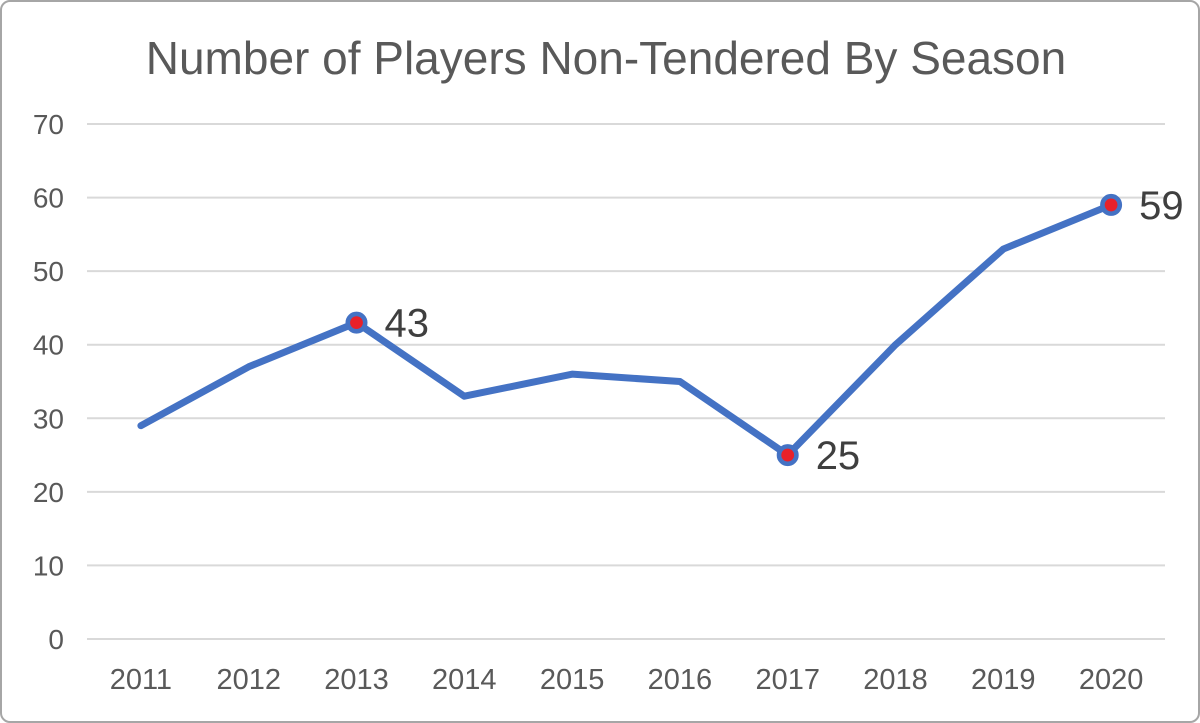 Image resolution: width=1200 pixels, height=723 pixels. What do you see at coordinates (48, 271) in the screenshot?
I see `y-tick-label: 50` at bounding box center [48, 271].